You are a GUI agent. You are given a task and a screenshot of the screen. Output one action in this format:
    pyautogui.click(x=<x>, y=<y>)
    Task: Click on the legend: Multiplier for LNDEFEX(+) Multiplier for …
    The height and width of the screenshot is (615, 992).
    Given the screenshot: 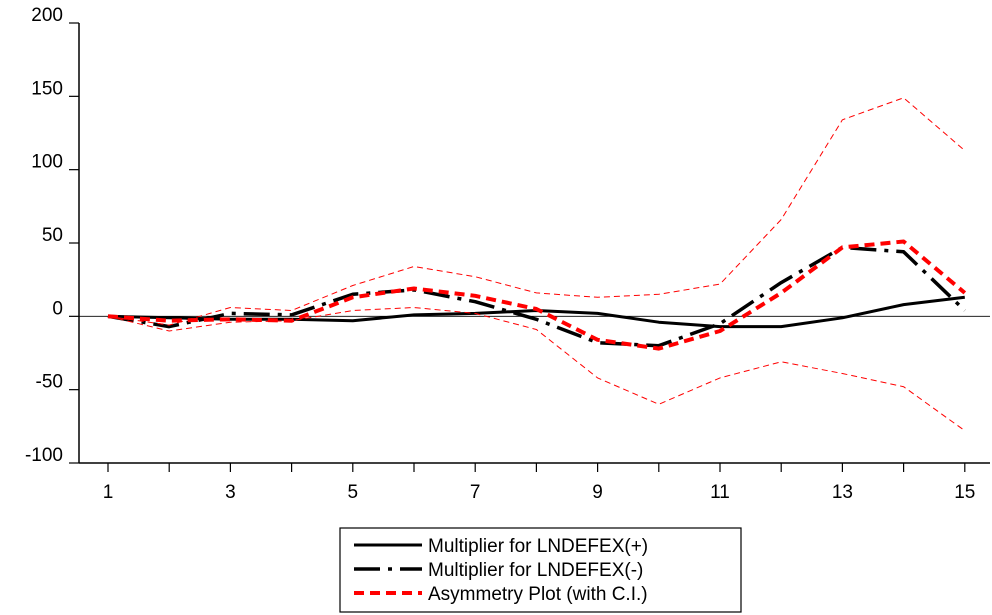 What is the action you would take?
    pyautogui.click(x=540, y=570)
    